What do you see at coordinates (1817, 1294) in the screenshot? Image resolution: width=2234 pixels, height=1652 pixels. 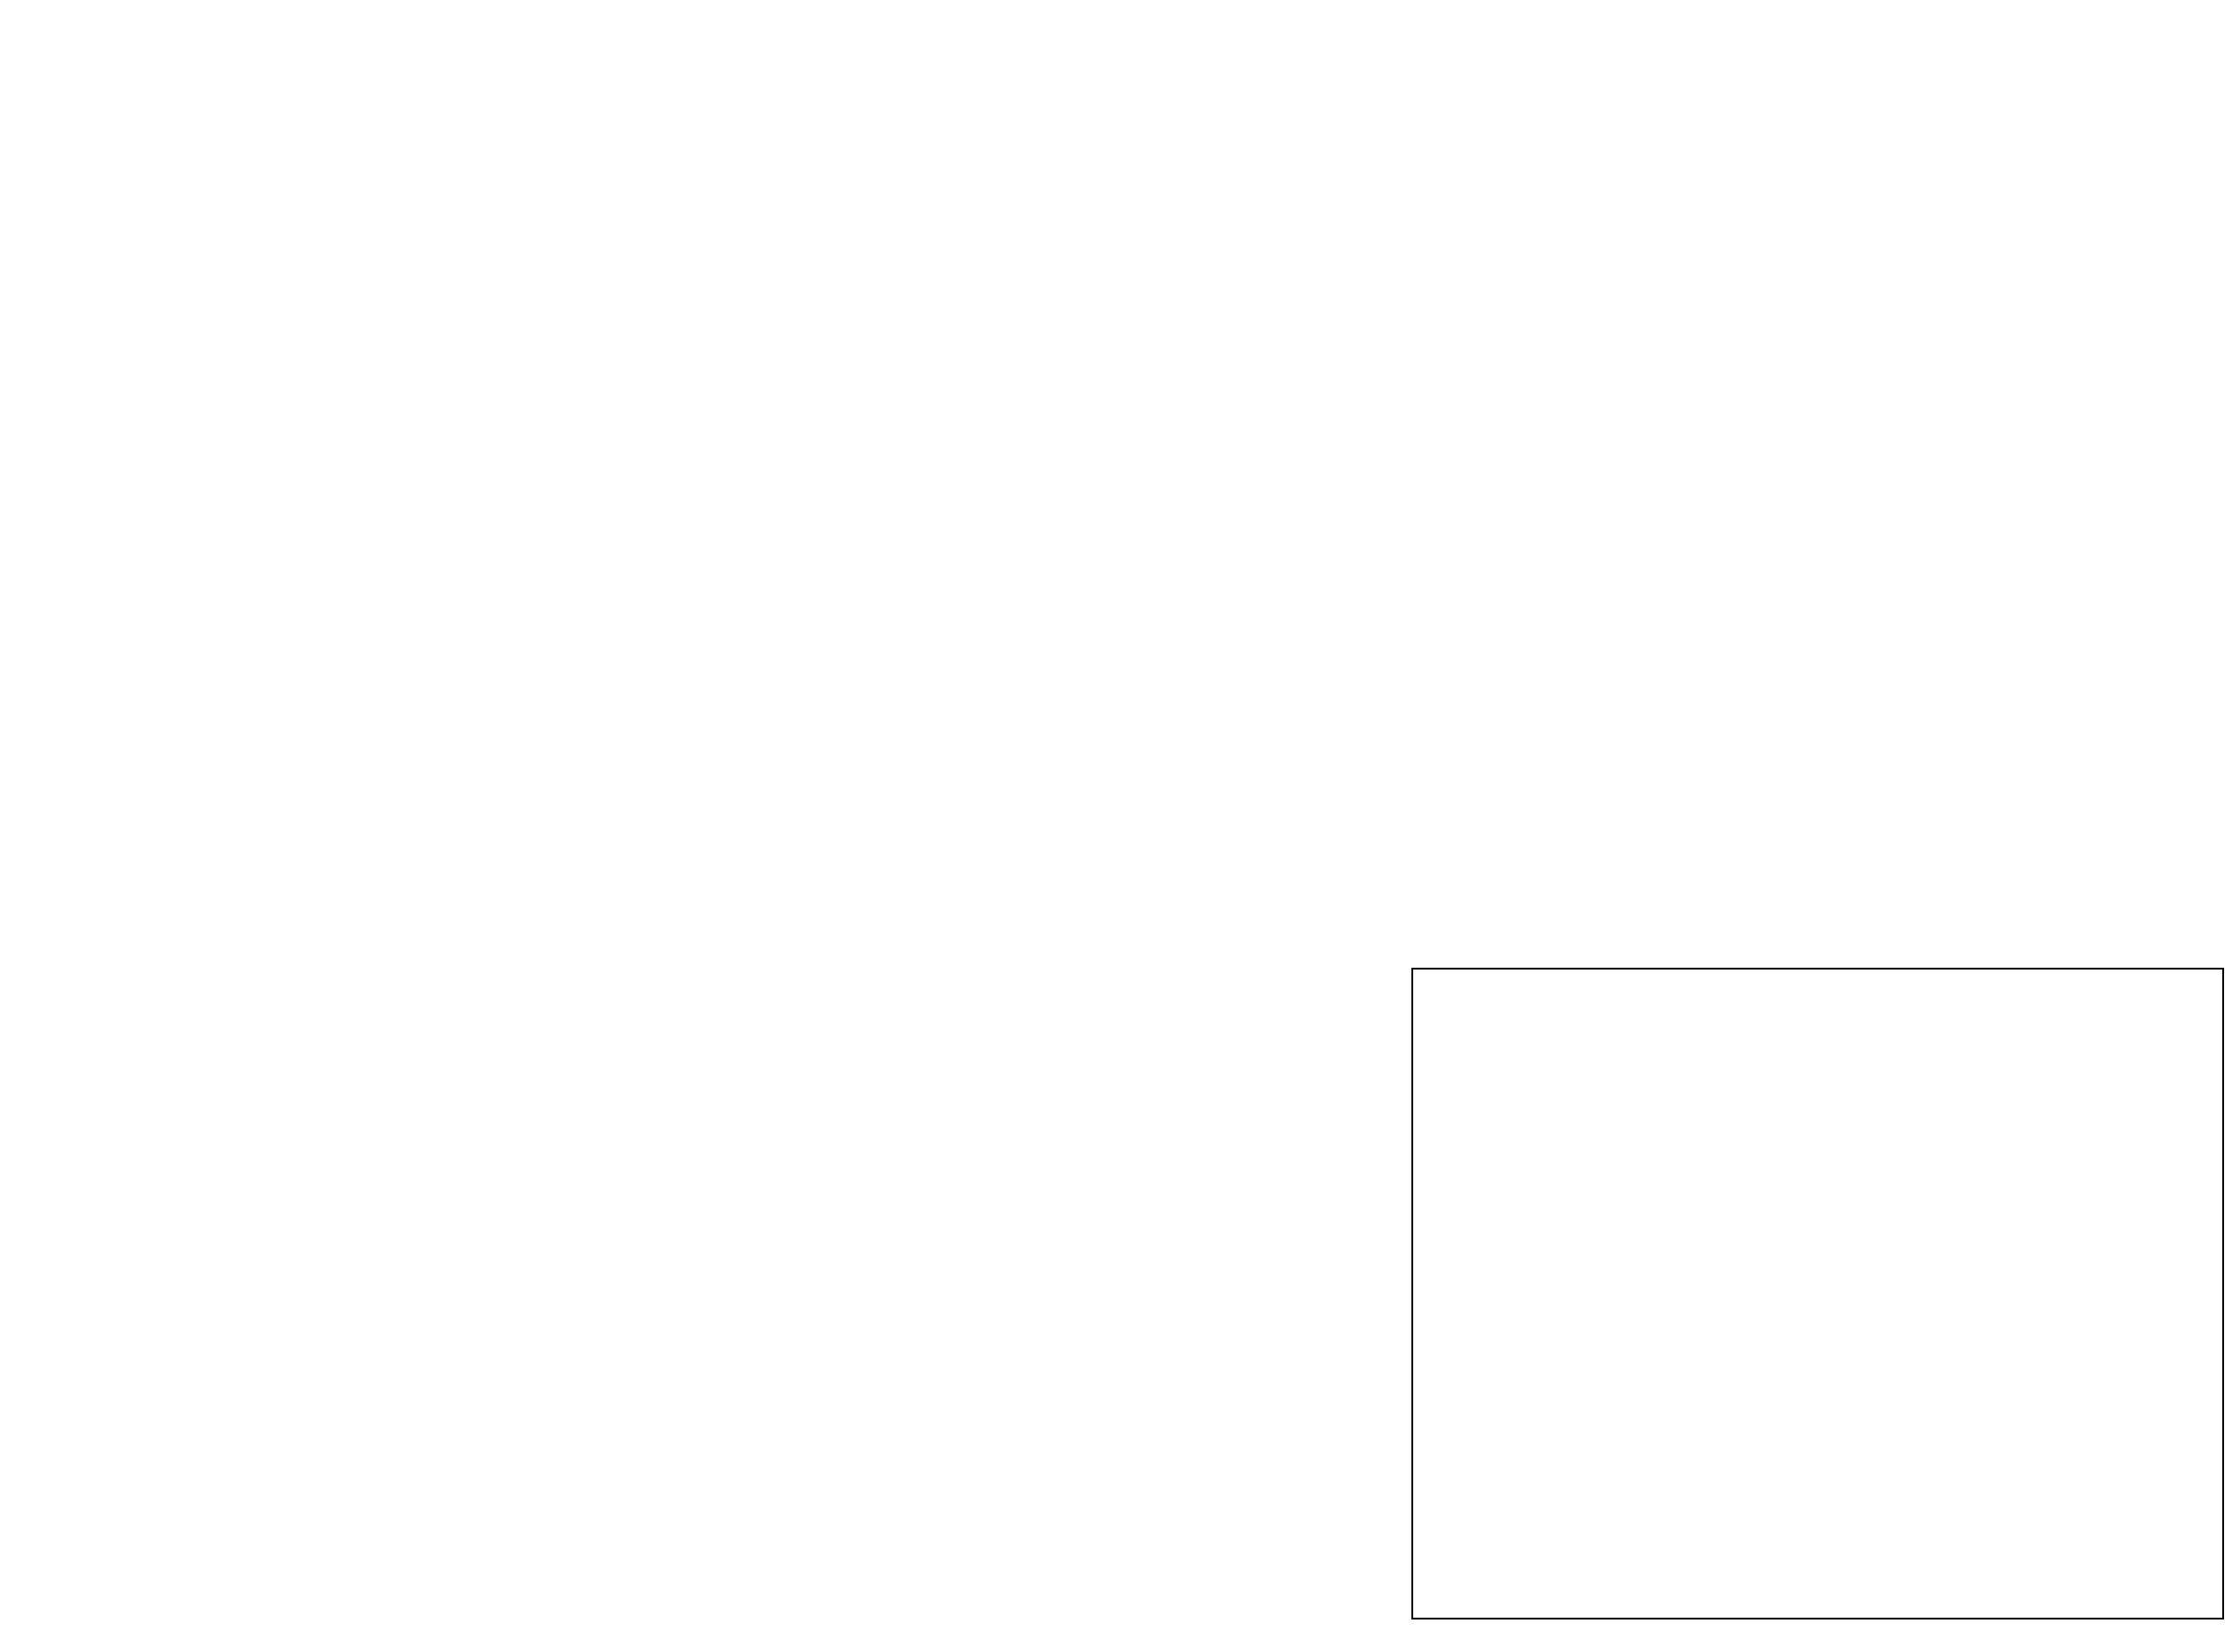 I see `indices-panel` at bounding box center [1817, 1294].